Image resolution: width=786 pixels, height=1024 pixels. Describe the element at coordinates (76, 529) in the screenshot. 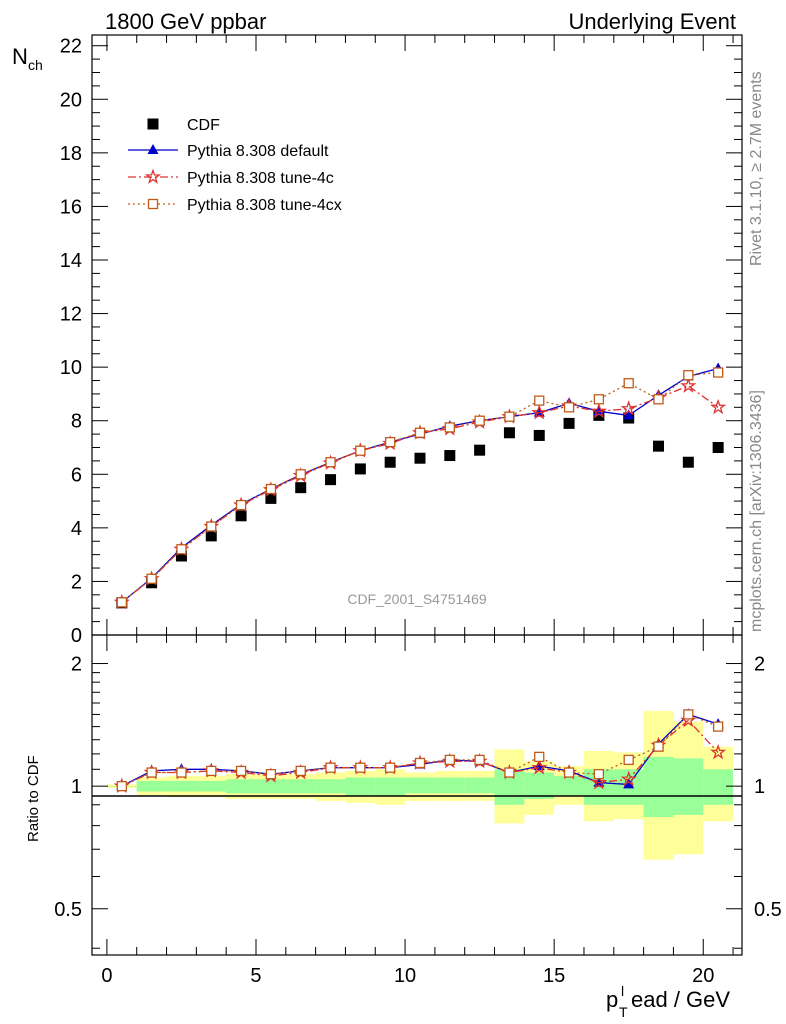

I see `main-y-tick-label: 4` at that location.